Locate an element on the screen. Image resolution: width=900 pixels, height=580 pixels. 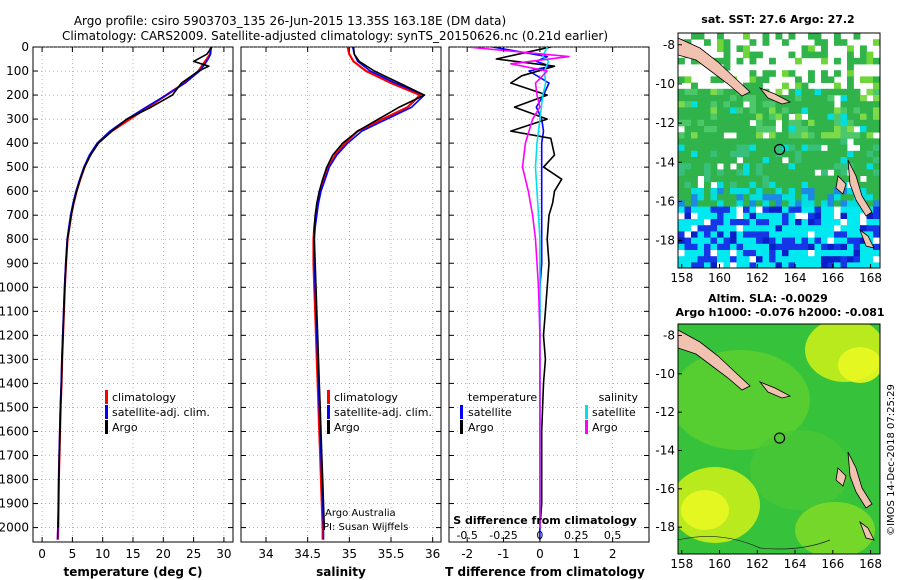
legend-title-temperature: temperature is located at coordinates (502, 397).